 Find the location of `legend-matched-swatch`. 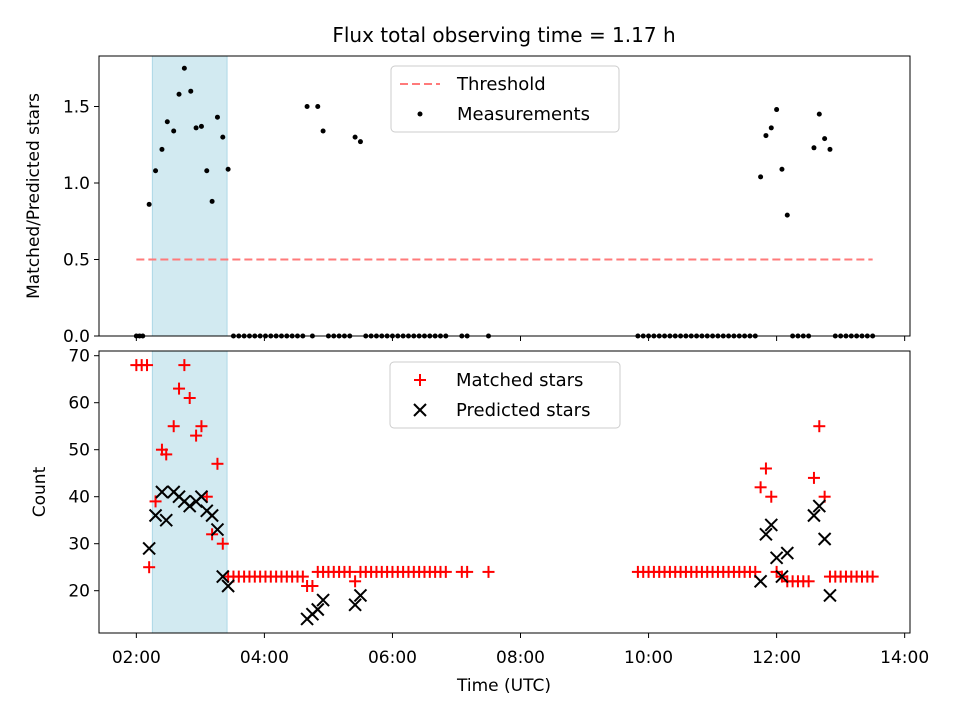

legend-matched-swatch is located at coordinates (420, 380).